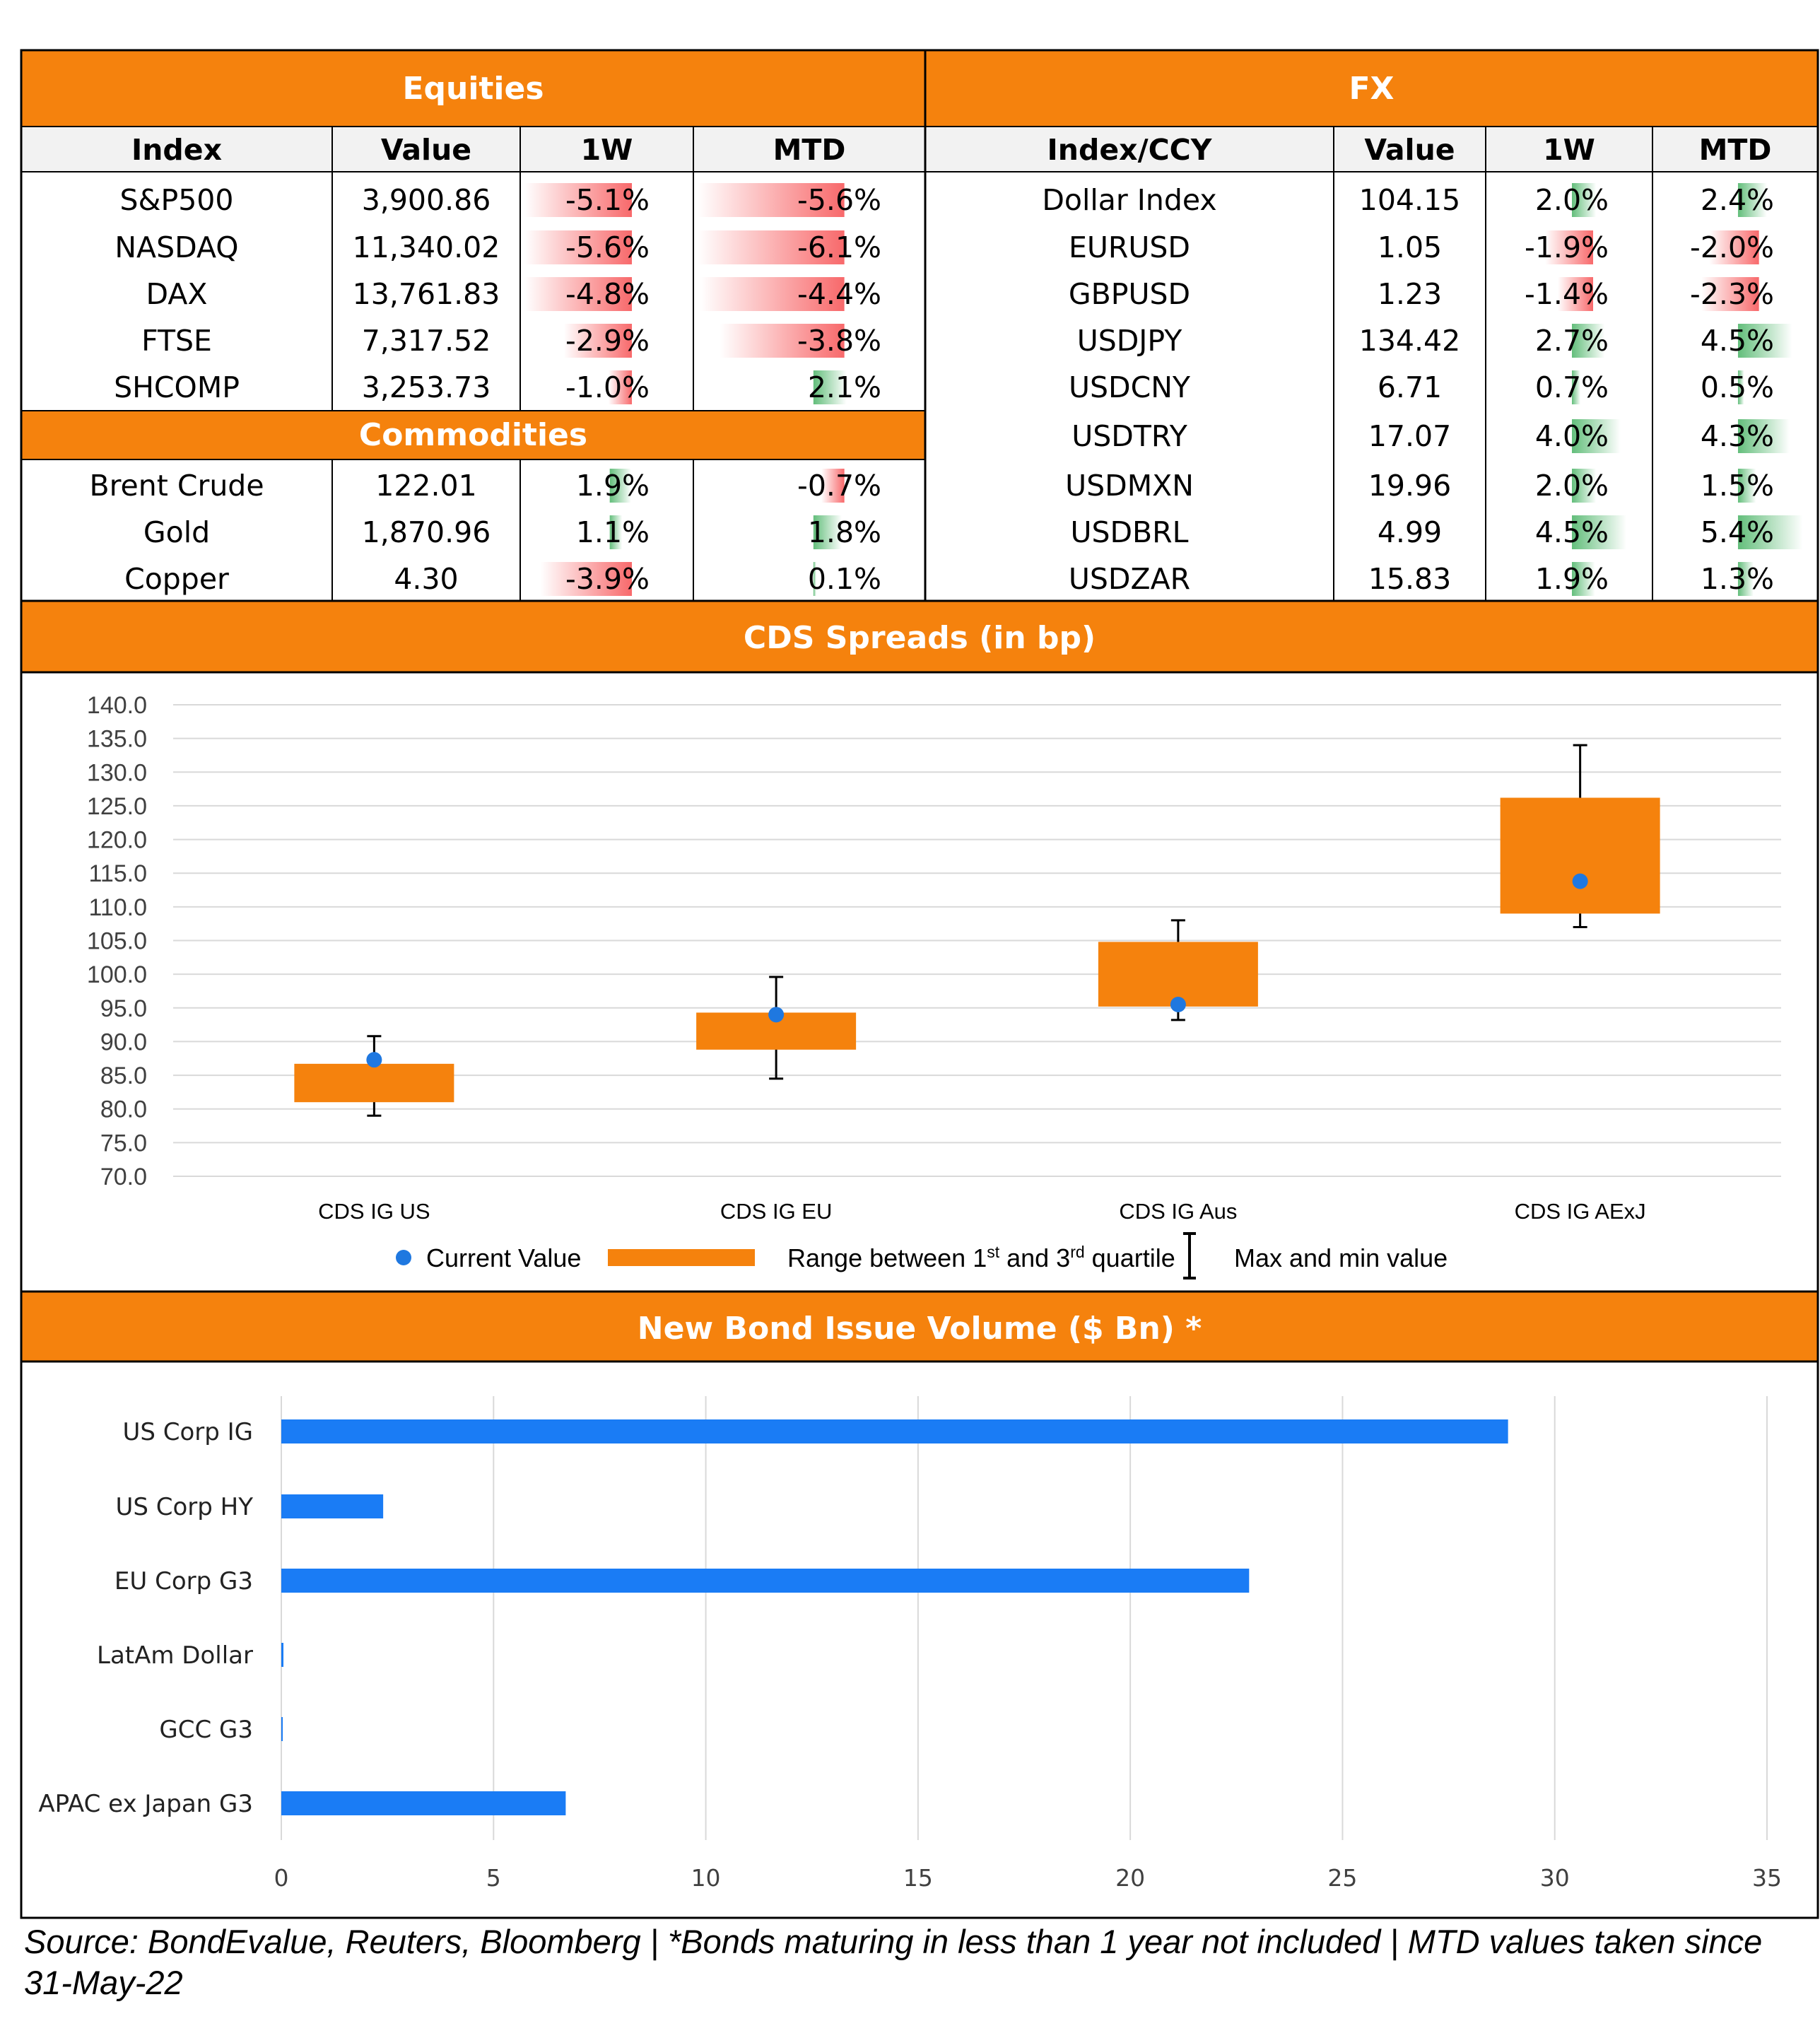  Describe the element at coordinates (427, 341) in the screenshot. I see `equity-value: 7,317.52` at that location.